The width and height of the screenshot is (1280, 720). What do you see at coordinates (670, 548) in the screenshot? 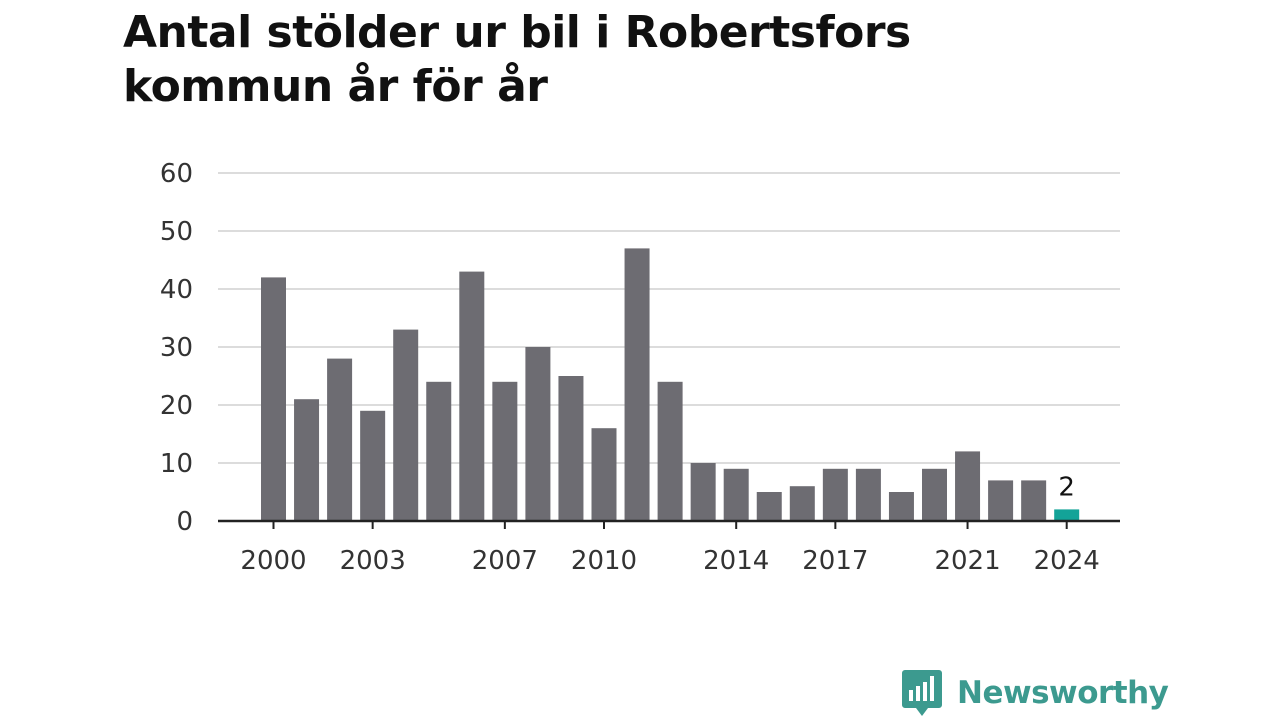
I see `x-axis-ticks: 2000 2003 2007 2010 2014 2017 2021 2024` at bounding box center [670, 548].